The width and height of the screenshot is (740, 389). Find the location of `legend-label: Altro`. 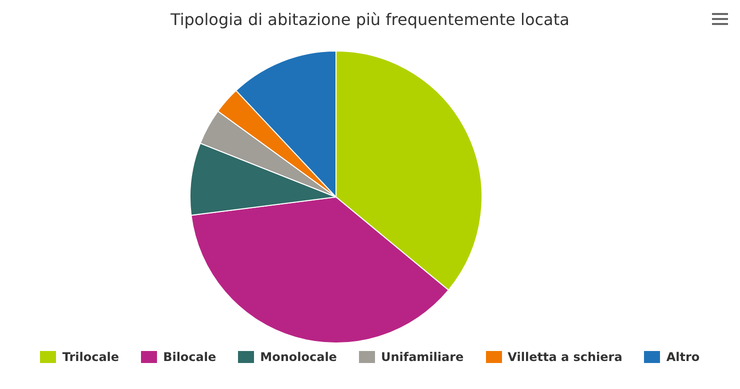

legend-label: Altro is located at coordinates (683, 357).